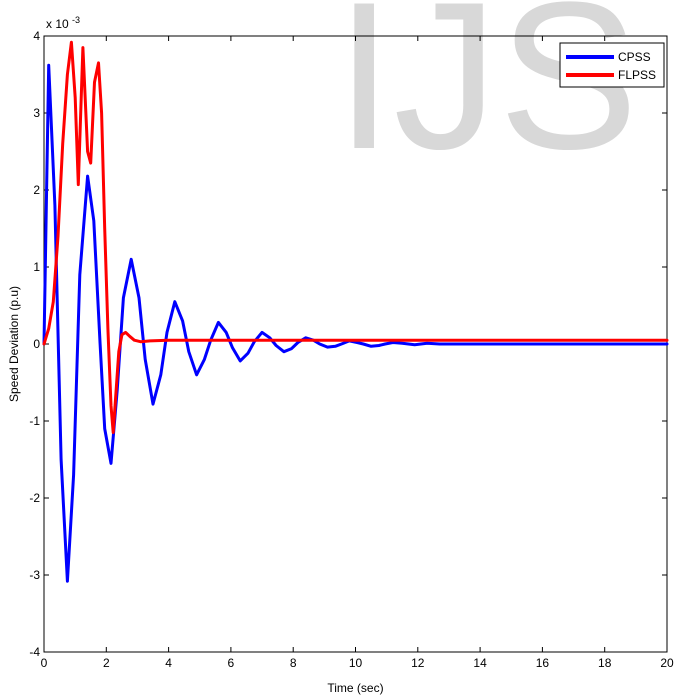 The width and height of the screenshot is (678, 700). What do you see at coordinates (637, 75) in the screenshot?
I see `legend-label-flpss: FLPSS` at bounding box center [637, 75].